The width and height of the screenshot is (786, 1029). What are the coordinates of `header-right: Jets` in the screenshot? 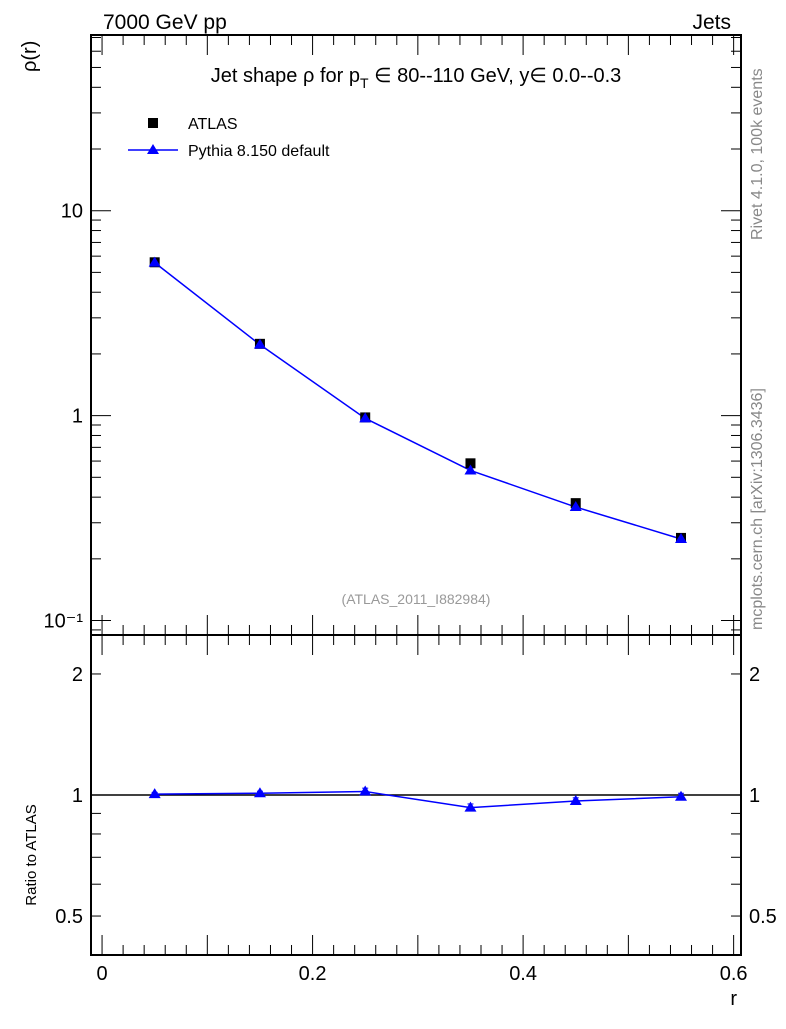 It's located at (711, 22).